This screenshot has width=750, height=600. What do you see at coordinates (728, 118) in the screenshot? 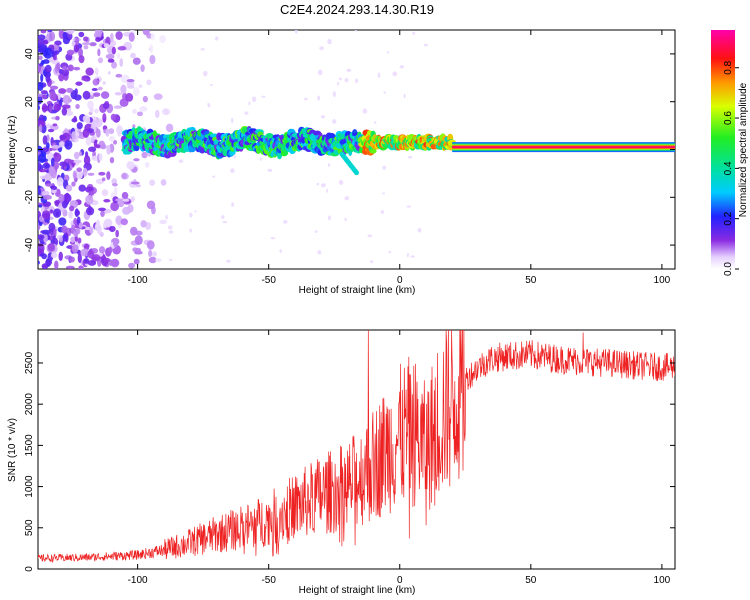
I see `colorbar-tick-label: 0.6` at bounding box center [728, 118].